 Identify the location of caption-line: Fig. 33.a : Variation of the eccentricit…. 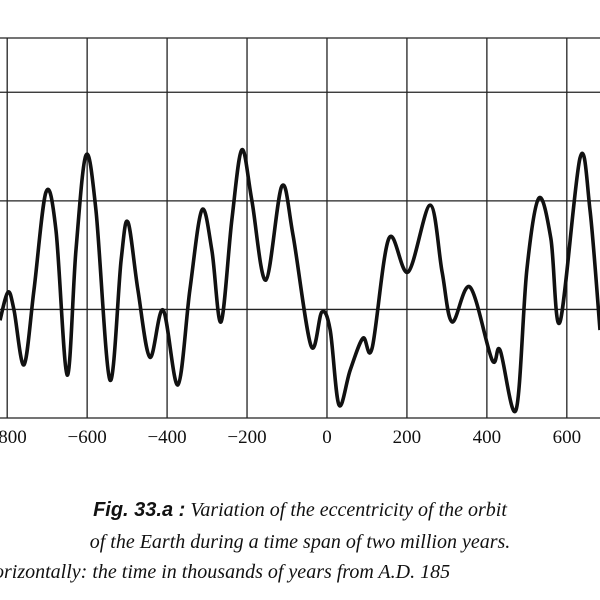
(300, 510).